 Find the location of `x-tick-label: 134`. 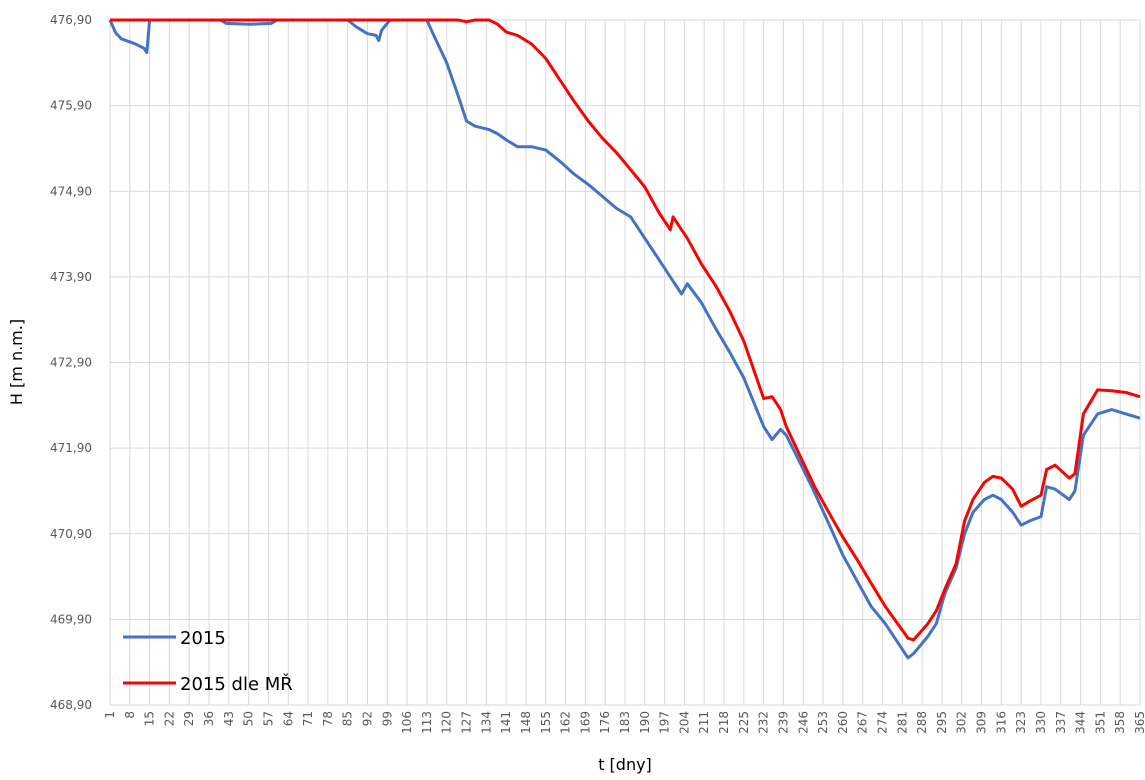

x-tick-label: 134 is located at coordinates (486, 722).